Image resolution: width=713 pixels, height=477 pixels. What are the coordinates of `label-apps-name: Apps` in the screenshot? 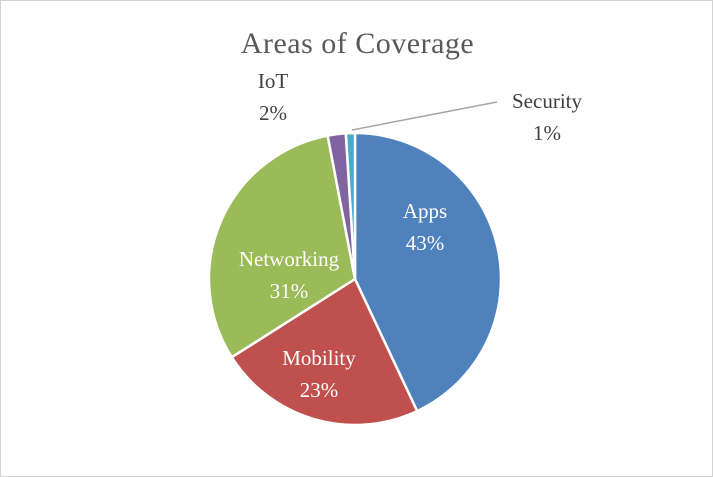 It's located at (425, 211).